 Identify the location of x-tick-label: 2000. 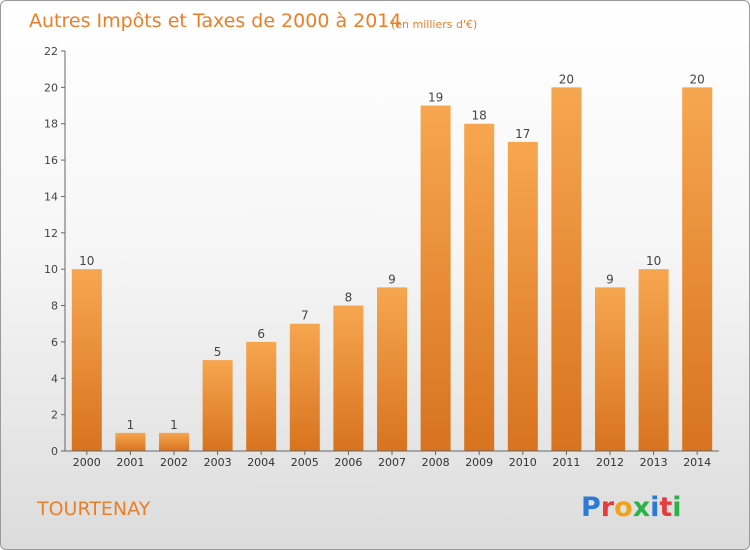
(87, 462).